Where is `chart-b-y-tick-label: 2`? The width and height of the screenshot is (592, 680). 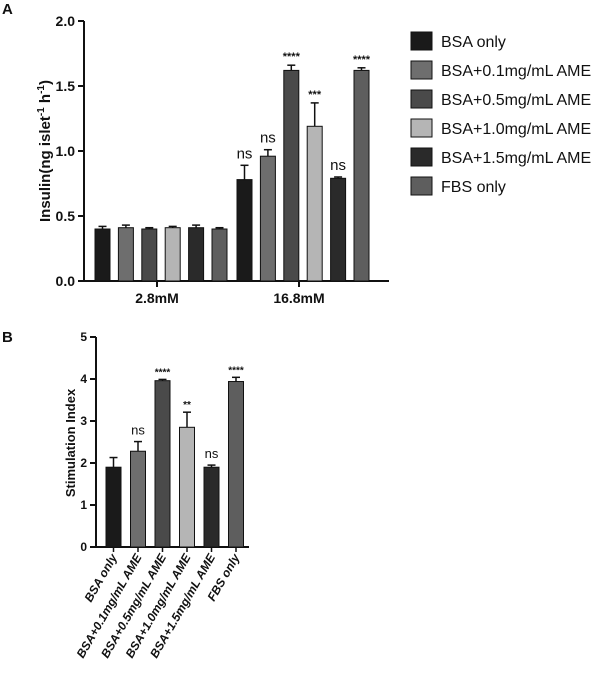
chart-b-y-tick-label: 2 is located at coordinates (83, 463).